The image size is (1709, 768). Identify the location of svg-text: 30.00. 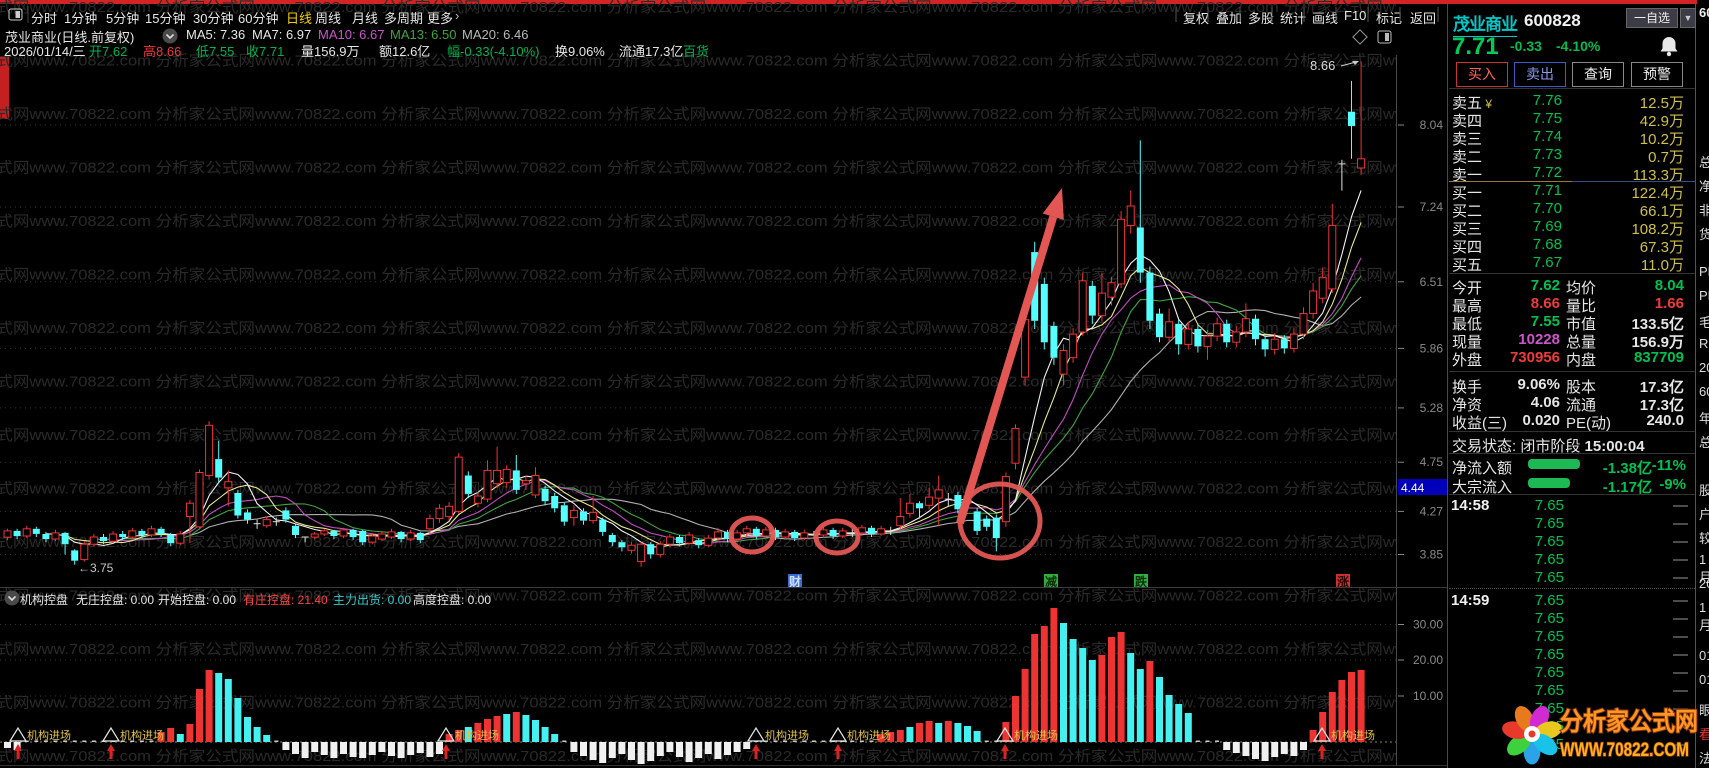
(1428, 625).